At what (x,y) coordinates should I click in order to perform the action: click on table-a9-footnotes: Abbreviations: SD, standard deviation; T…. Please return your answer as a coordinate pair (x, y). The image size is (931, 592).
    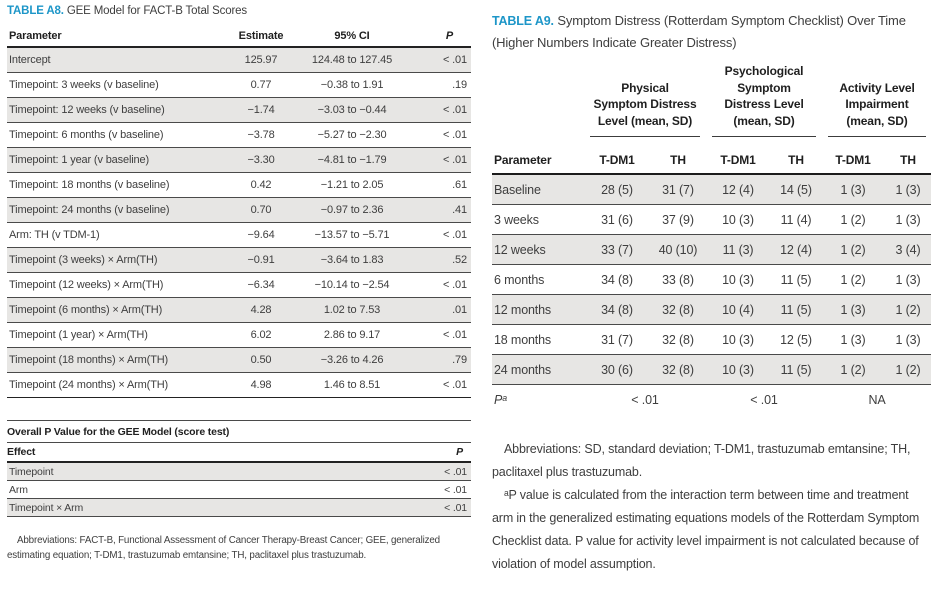
    Looking at the image, I should click on (711, 507).